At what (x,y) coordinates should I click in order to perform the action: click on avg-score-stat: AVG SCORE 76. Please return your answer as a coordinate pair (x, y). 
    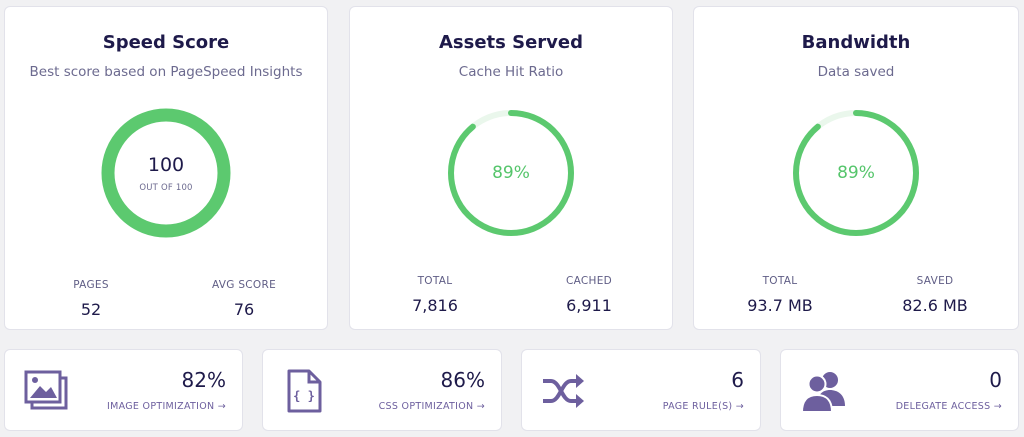
    Looking at the image, I should click on (244, 299).